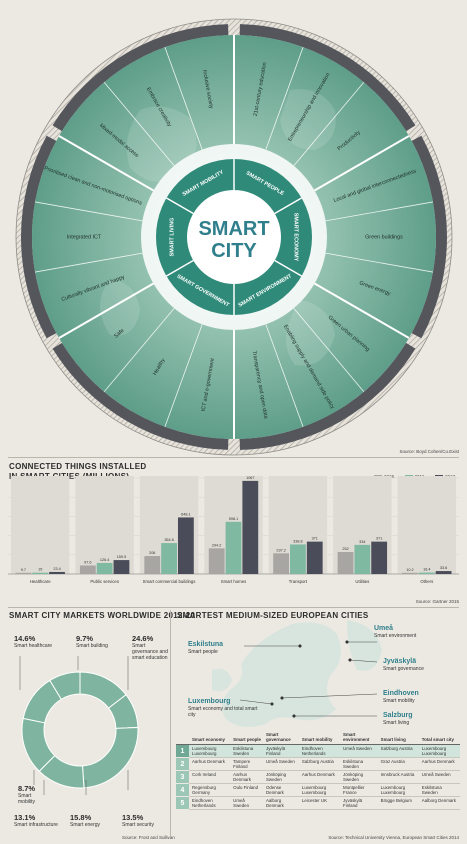 The height and width of the screenshot is (844, 467). Describe the element at coordinates (409, 570) in the screenshot. I see `bar-value-label: 10.2` at that location.